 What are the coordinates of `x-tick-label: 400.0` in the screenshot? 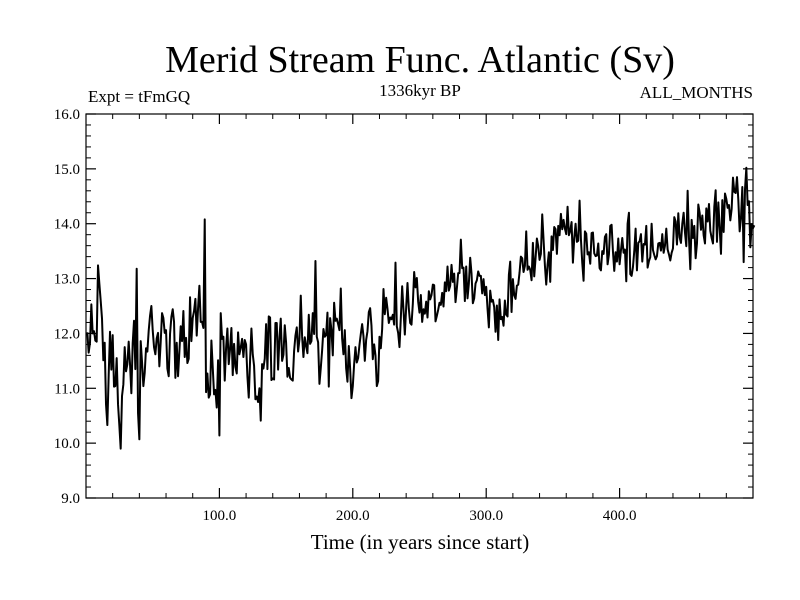 It's located at (620, 516).